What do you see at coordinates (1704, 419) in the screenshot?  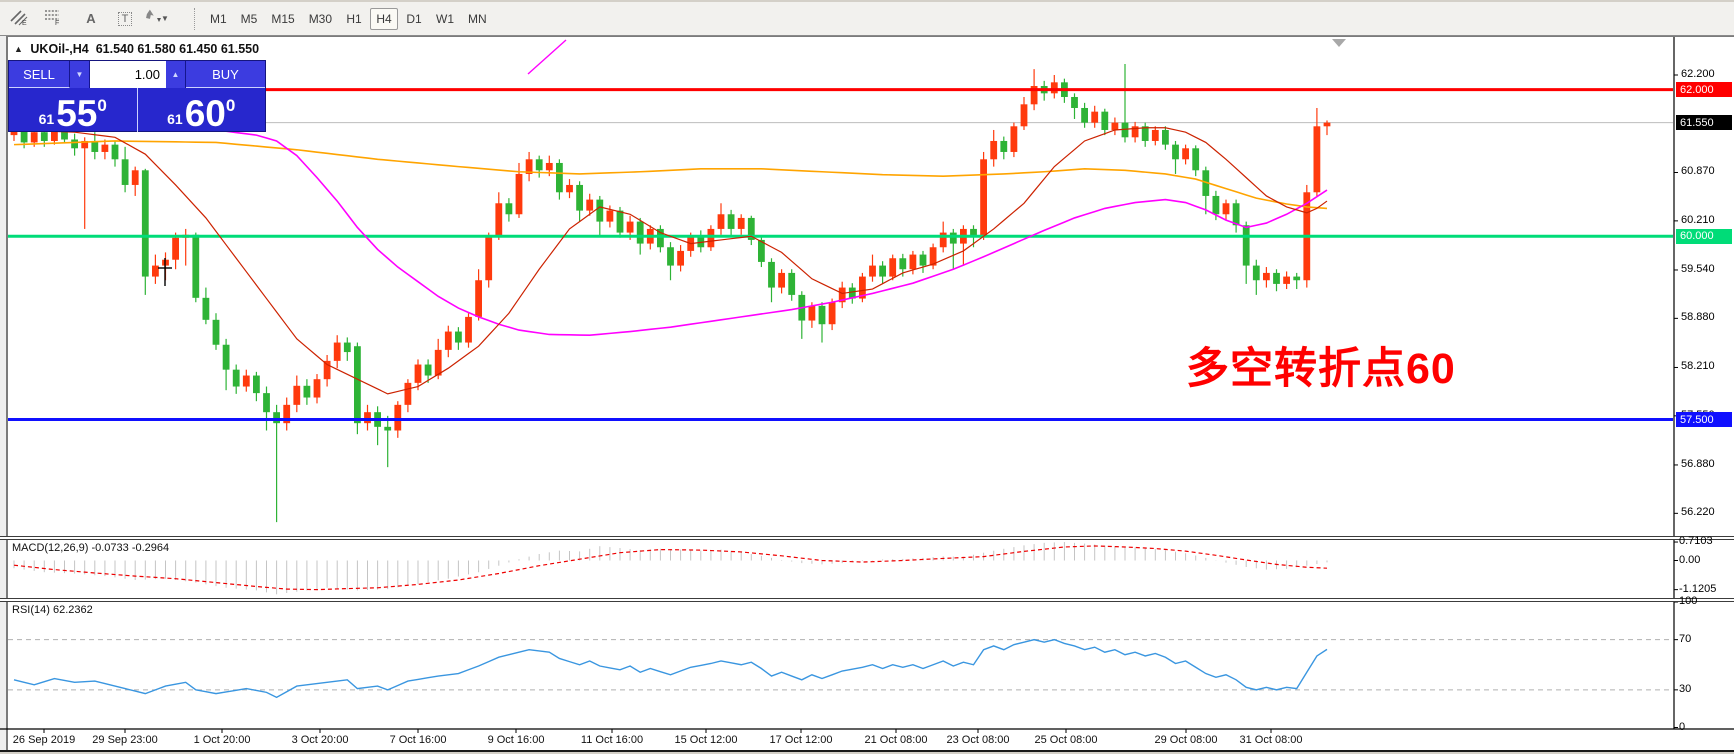 I see `price-badge-57.500: 57.500` at bounding box center [1704, 419].